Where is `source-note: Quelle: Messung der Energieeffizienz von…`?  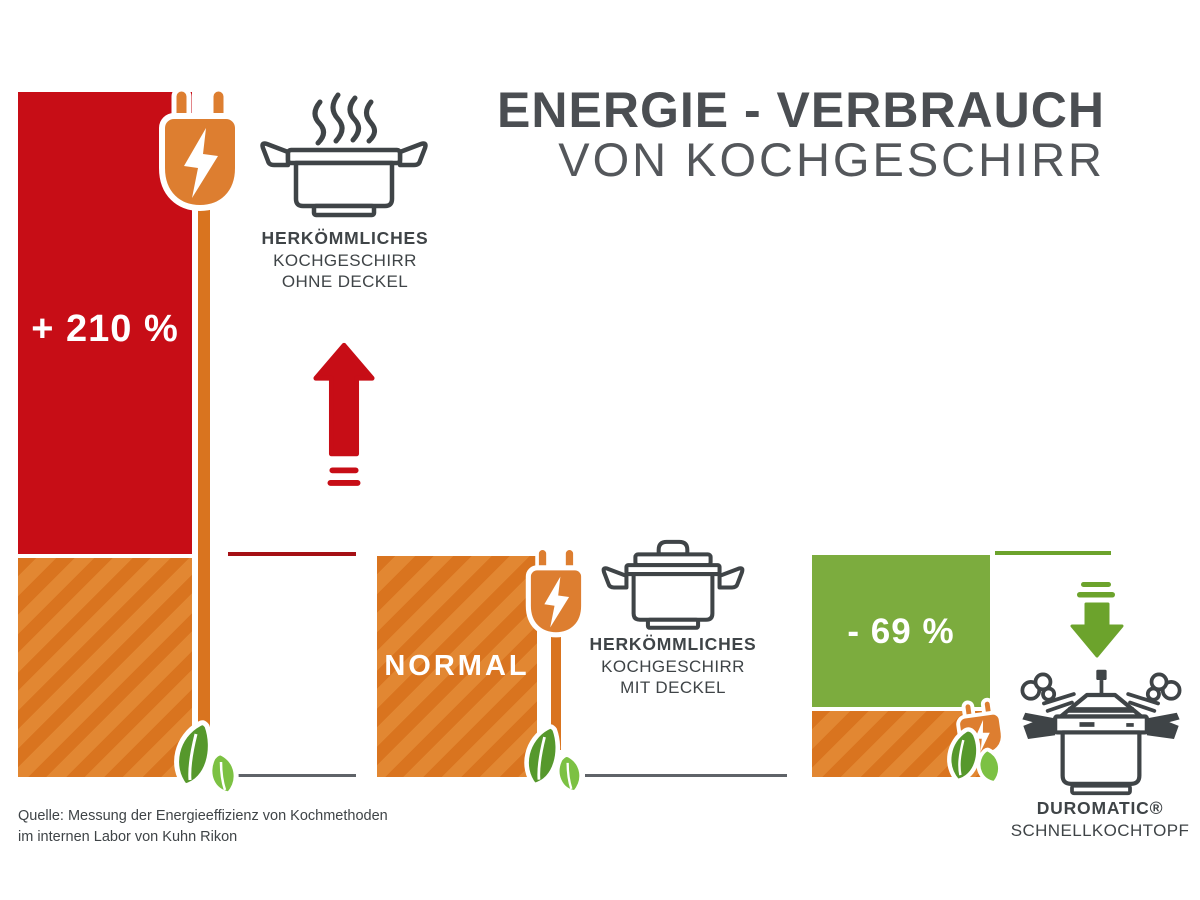 source-note: Quelle: Messung der Energieeffizienz von… is located at coordinates (228, 827).